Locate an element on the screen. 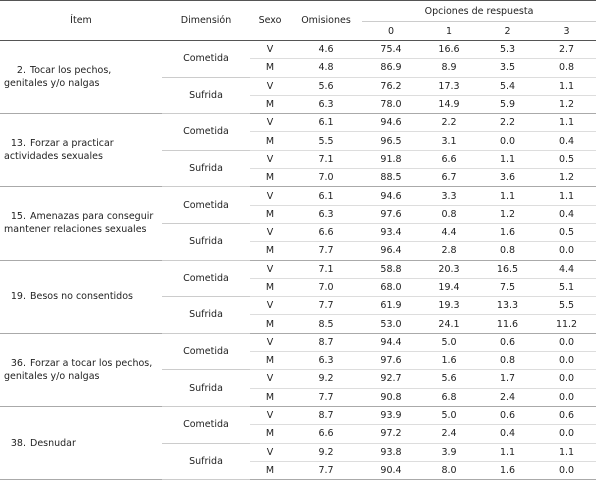 This screenshot has width=596, height=480. value-cell: 6.3 is located at coordinates (326, 105).